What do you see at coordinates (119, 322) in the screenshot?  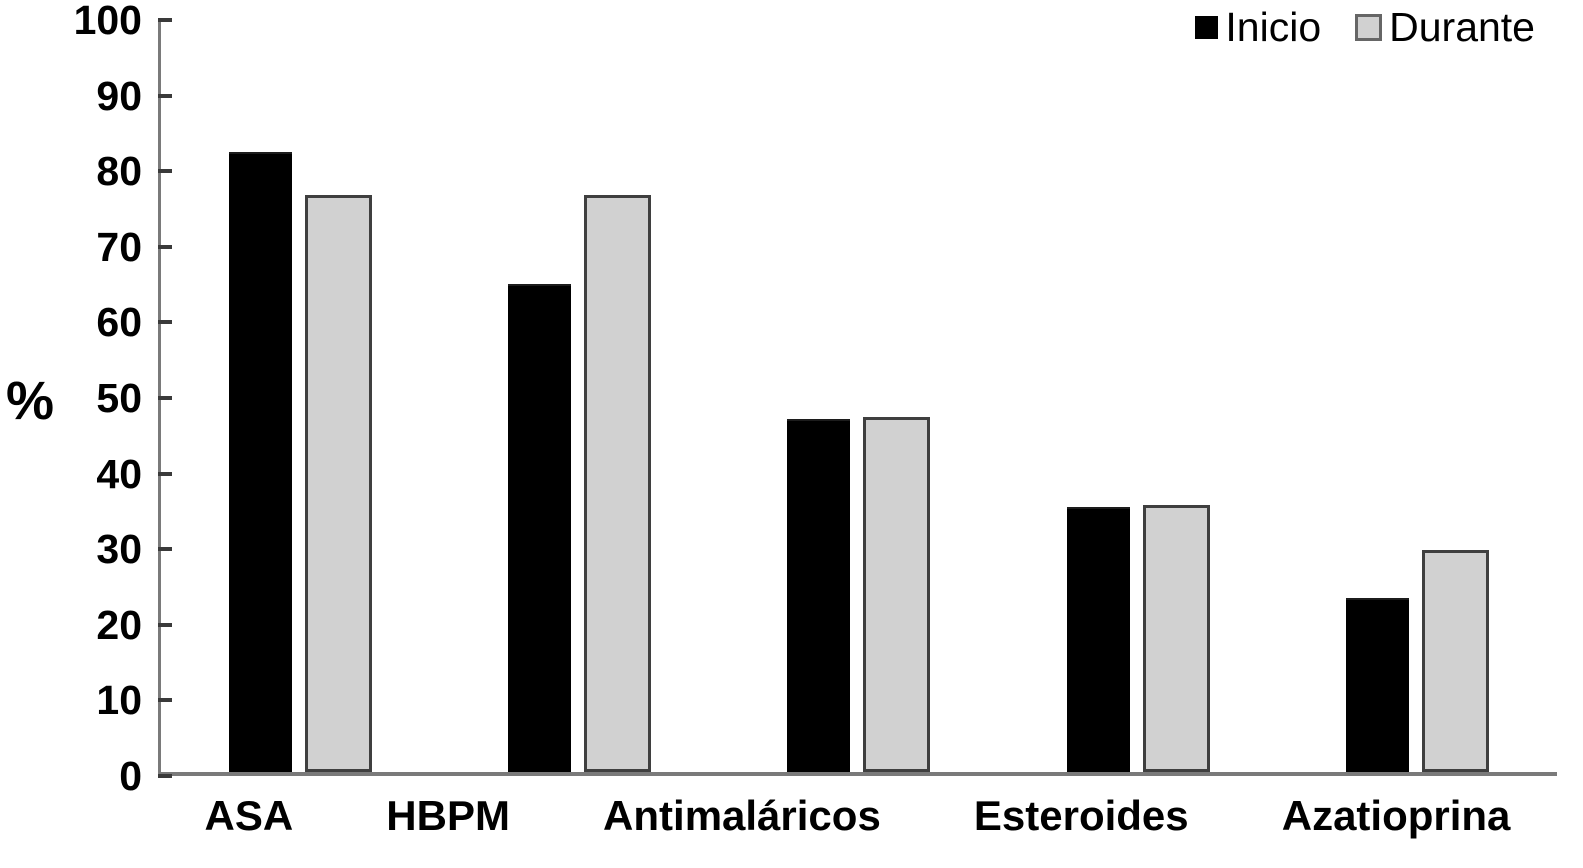 I see `y-tick-label: 60` at bounding box center [119, 322].